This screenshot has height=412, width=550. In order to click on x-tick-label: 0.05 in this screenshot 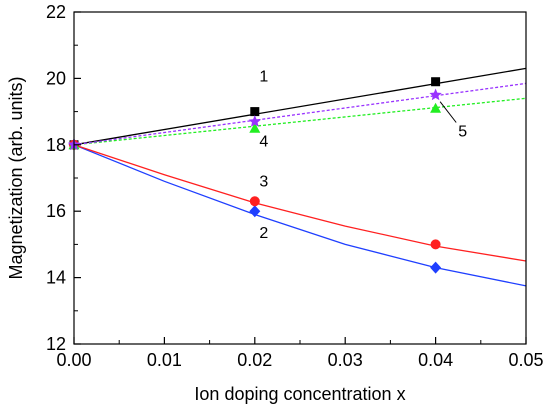, I will do `click(525, 360)`.